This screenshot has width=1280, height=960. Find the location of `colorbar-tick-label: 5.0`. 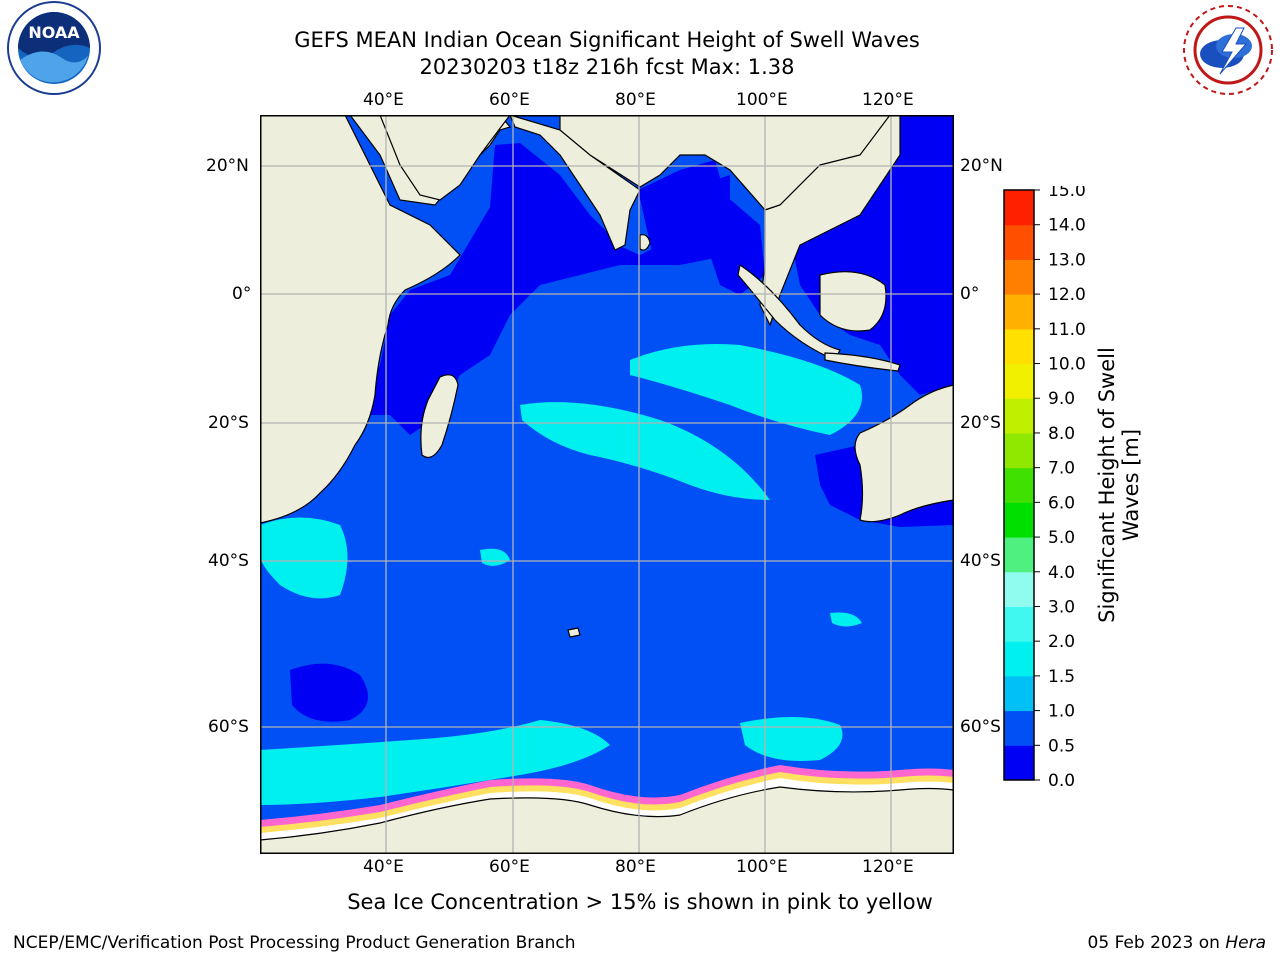

colorbar-tick-label: 5.0 is located at coordinates (1061, 538).